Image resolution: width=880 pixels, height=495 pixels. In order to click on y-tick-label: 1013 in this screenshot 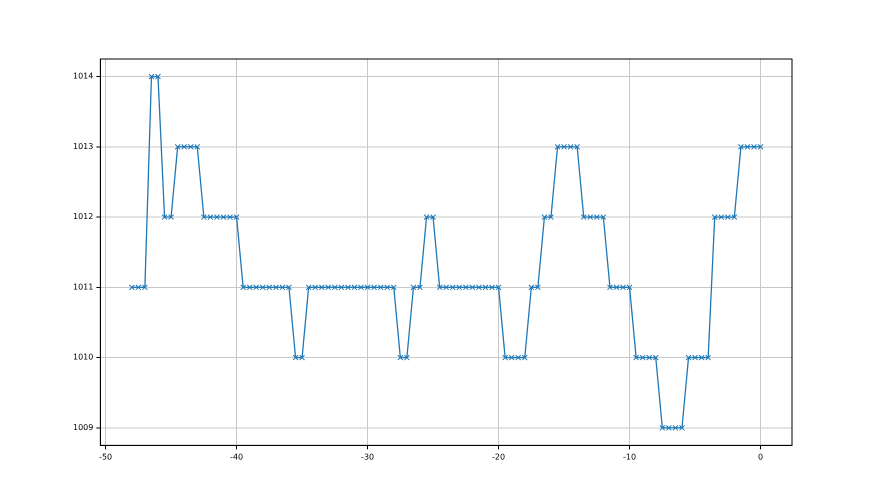, I will do `click(83, 146)`.